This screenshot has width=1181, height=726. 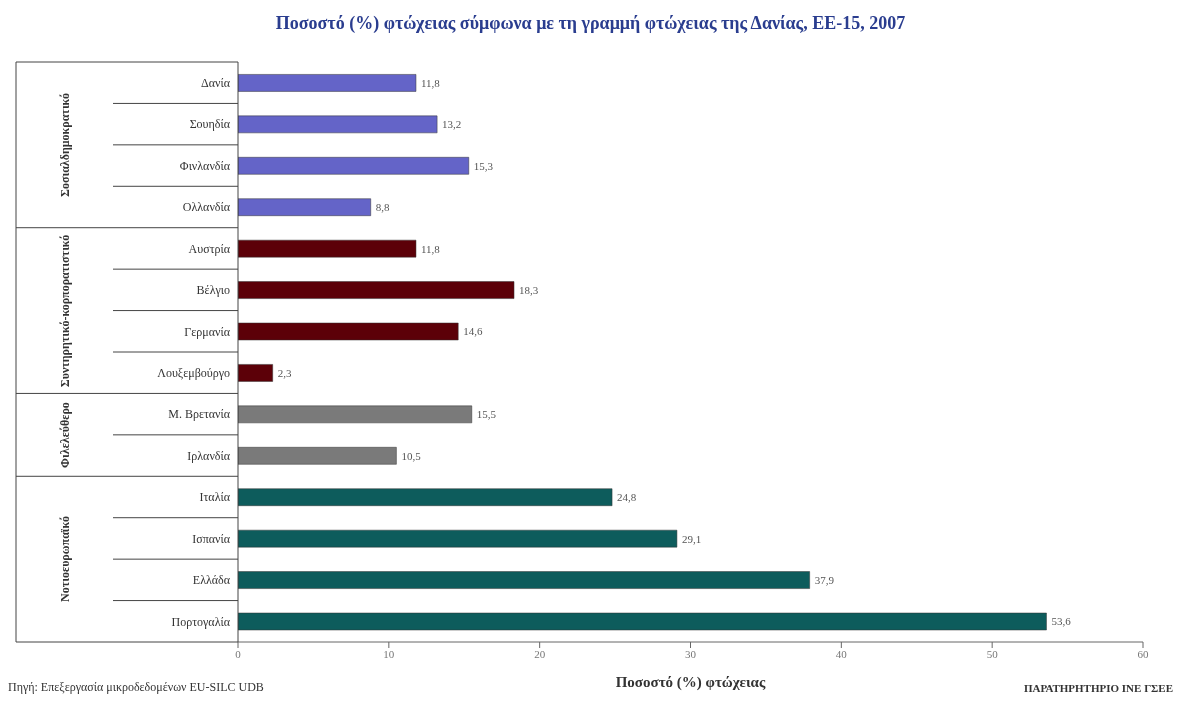 What do you see at coordinates (1098, 688) in the screenshot?
I see `text: ΠΑΡΑΤΗΡΗΤΗΡΙΟ ΙΝΕ ΓΣΕΕ` at bounding box center [1098, 688].